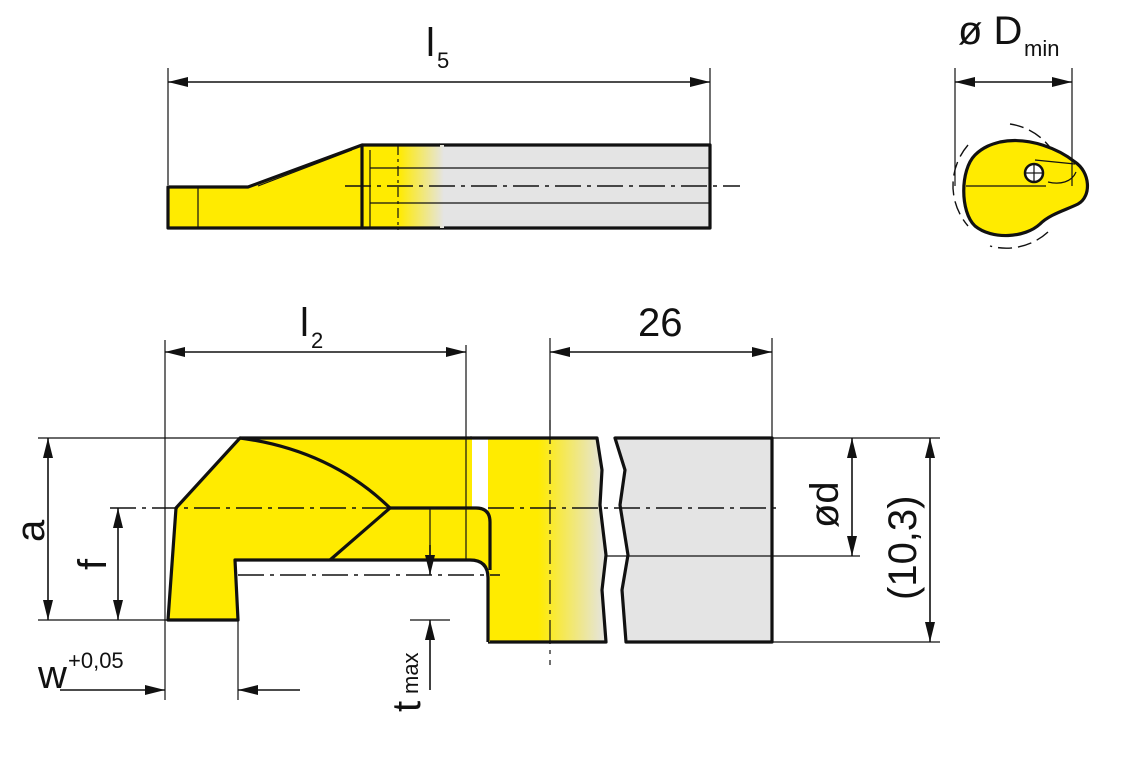 This screenshot has height=780, width=1148. What do you see at coordinates (693, 540) in the screenshot?
I see `side-shank` at bounding box center [693, 540].